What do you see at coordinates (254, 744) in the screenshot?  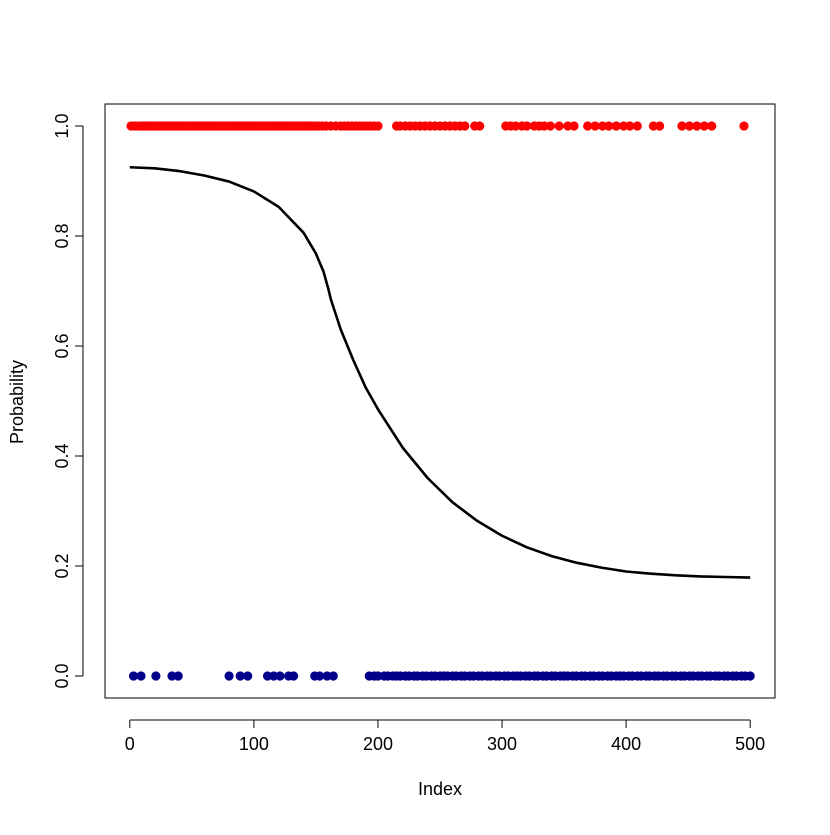 I see `x-tick-label: 100` at bounding box center [254, 744].